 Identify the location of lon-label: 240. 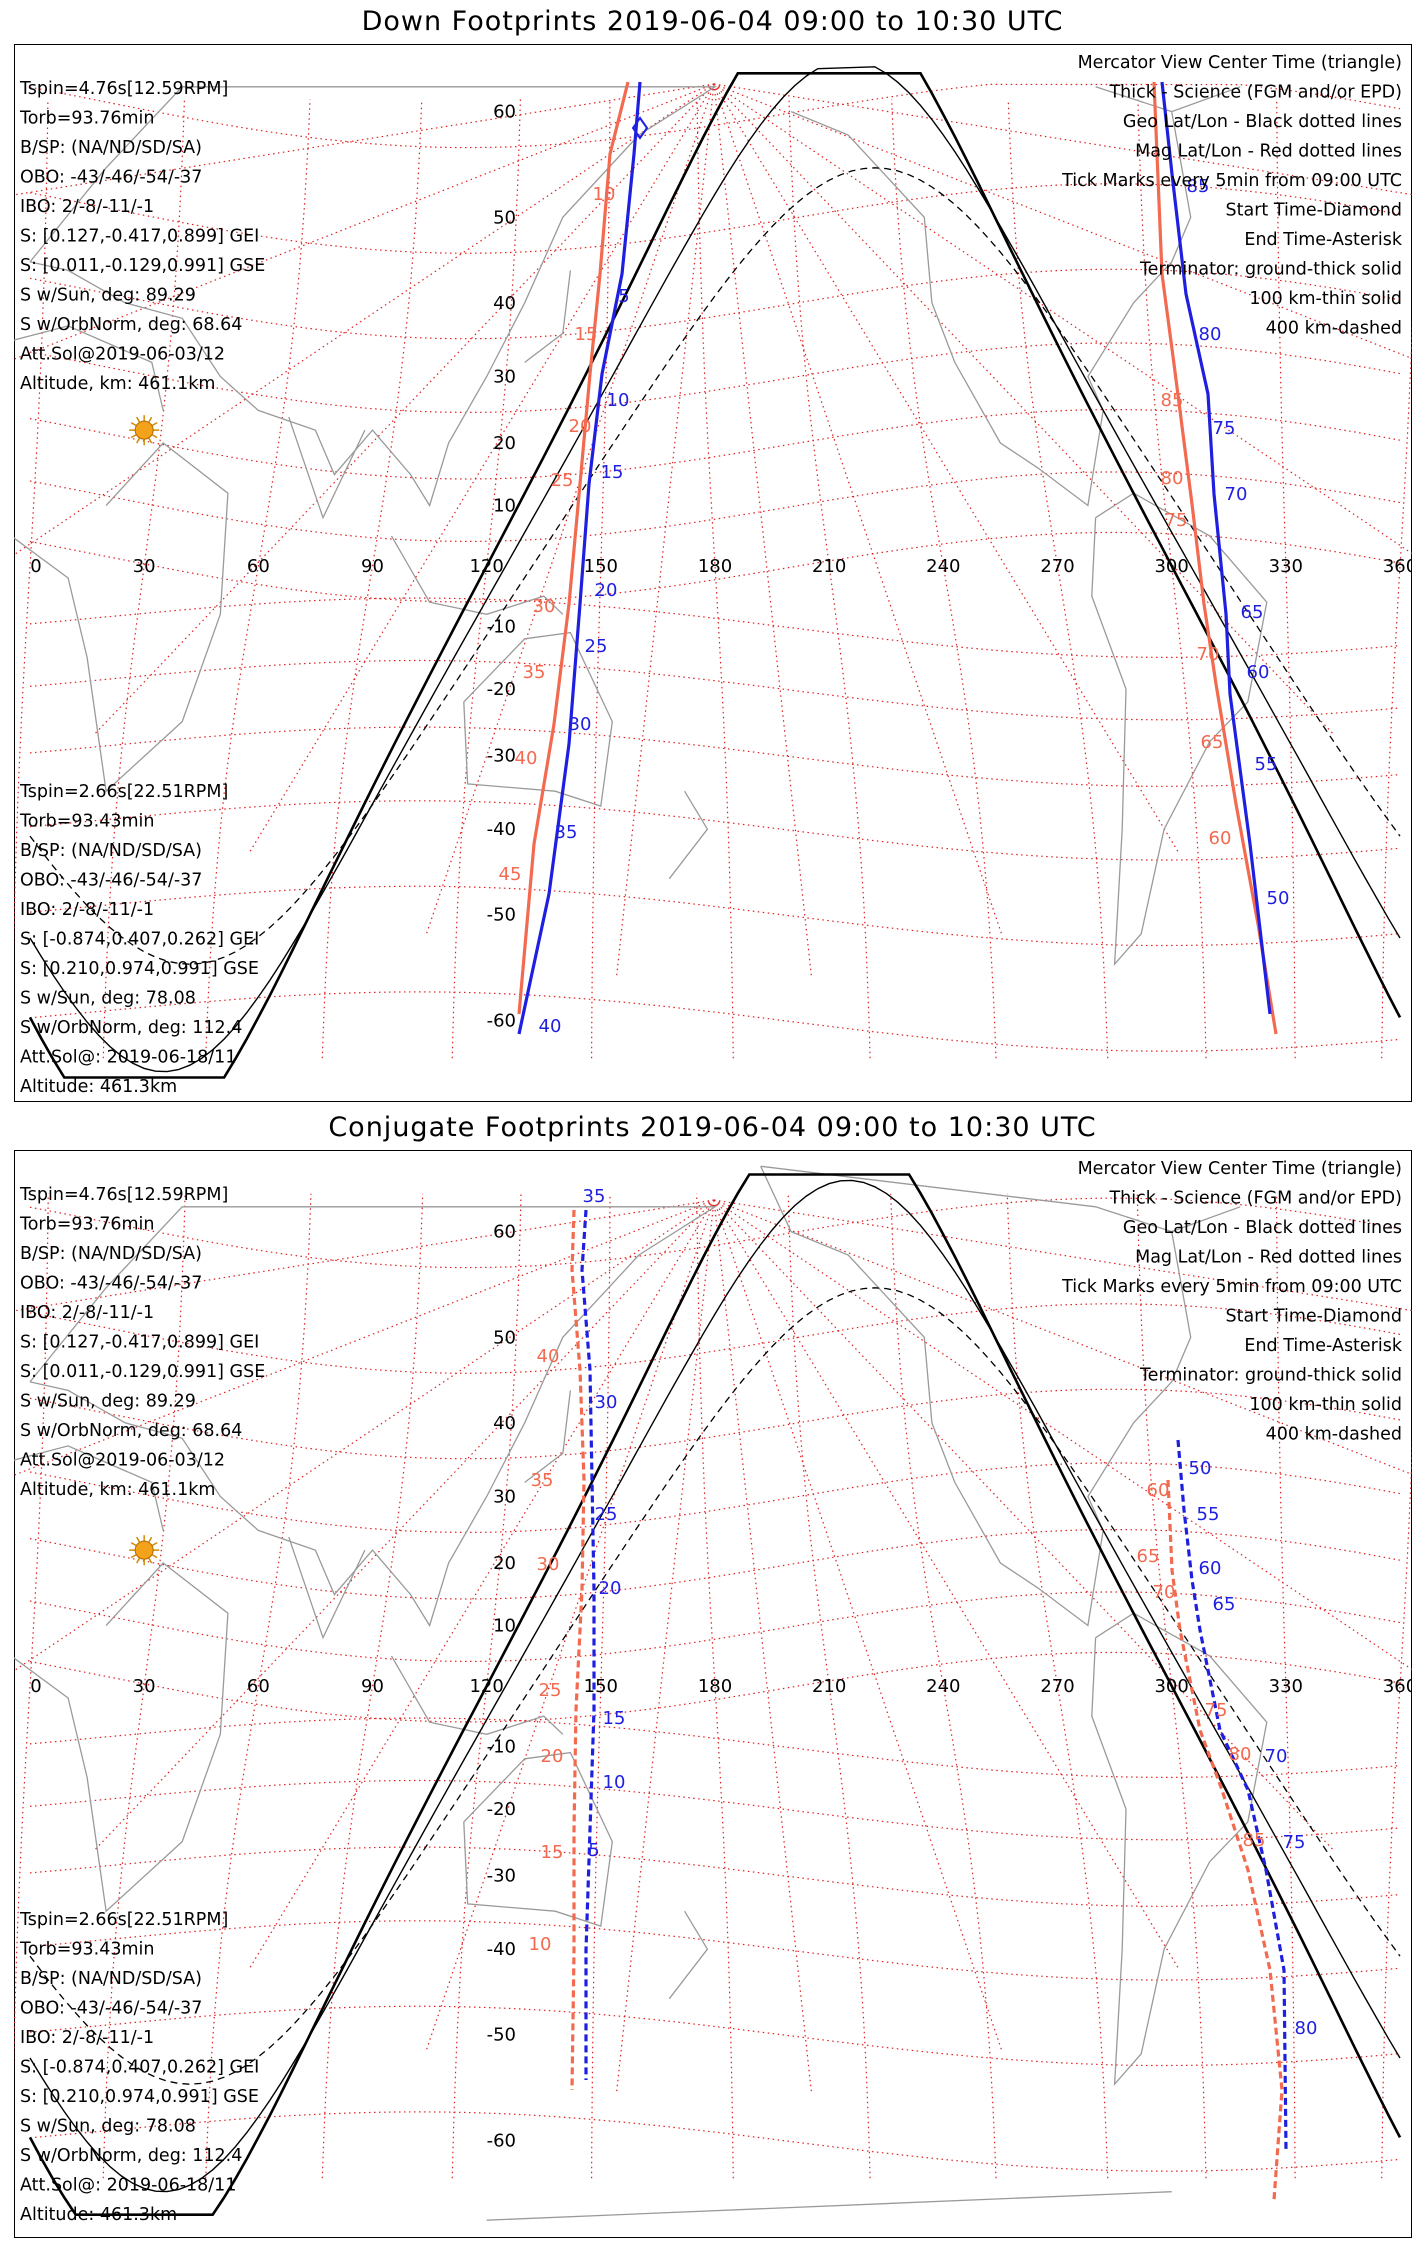
(943, 566).